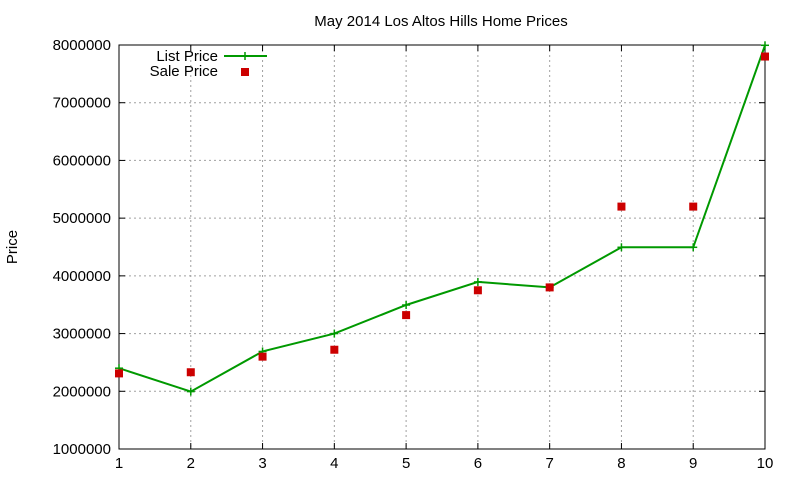 This screenshot has width=800, height=480. Describe the element at coordinates (82, 276) in the screenshot. I see `y-tick-label: 4000000` at that location.